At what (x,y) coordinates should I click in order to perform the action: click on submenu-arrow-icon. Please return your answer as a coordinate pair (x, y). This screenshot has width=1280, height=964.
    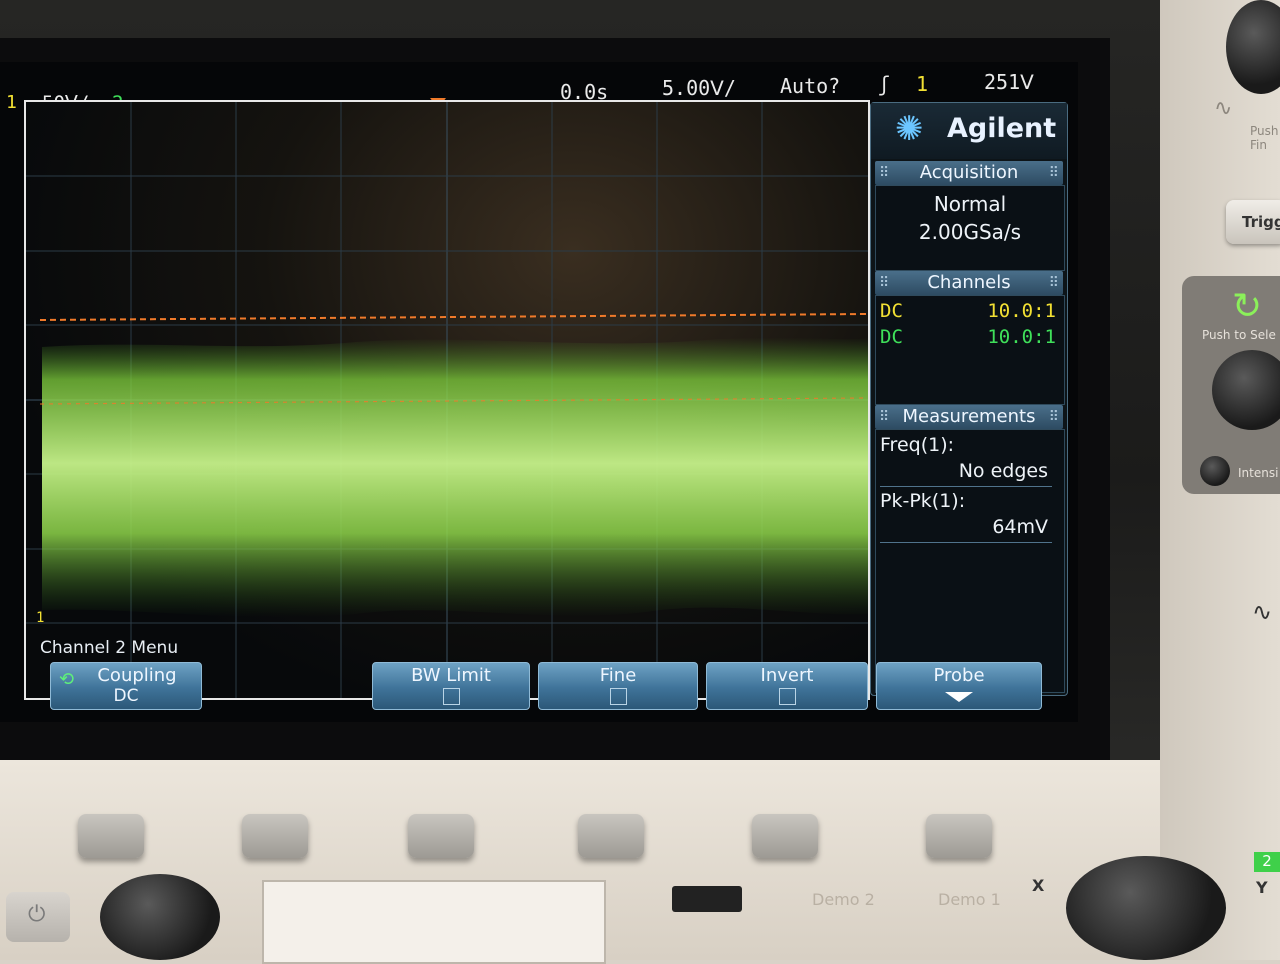
    Looking at the image, I should click on (959, 697).